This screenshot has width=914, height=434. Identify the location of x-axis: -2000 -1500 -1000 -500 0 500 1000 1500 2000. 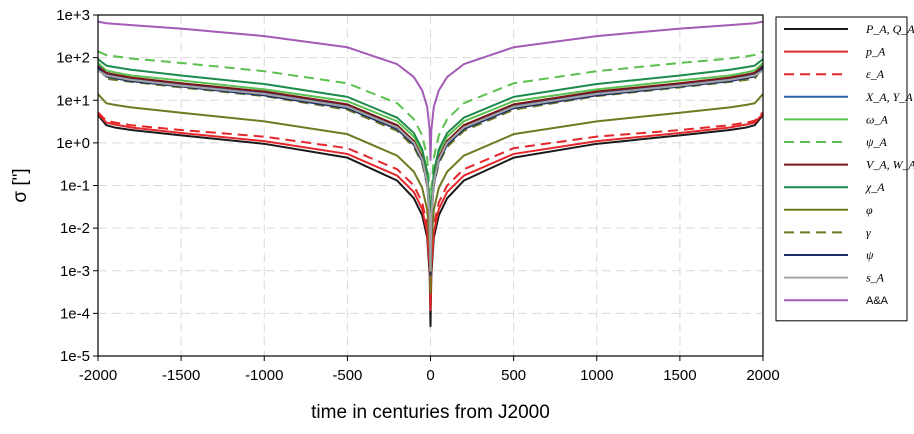
(429, 370).